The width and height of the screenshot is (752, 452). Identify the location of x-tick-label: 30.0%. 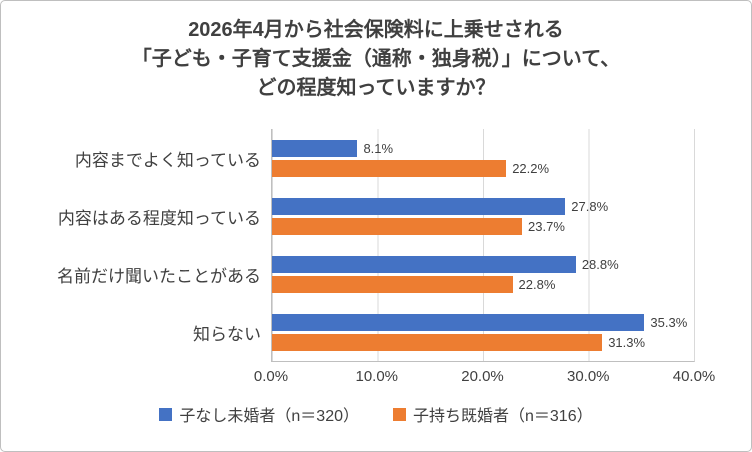
(588, 376).